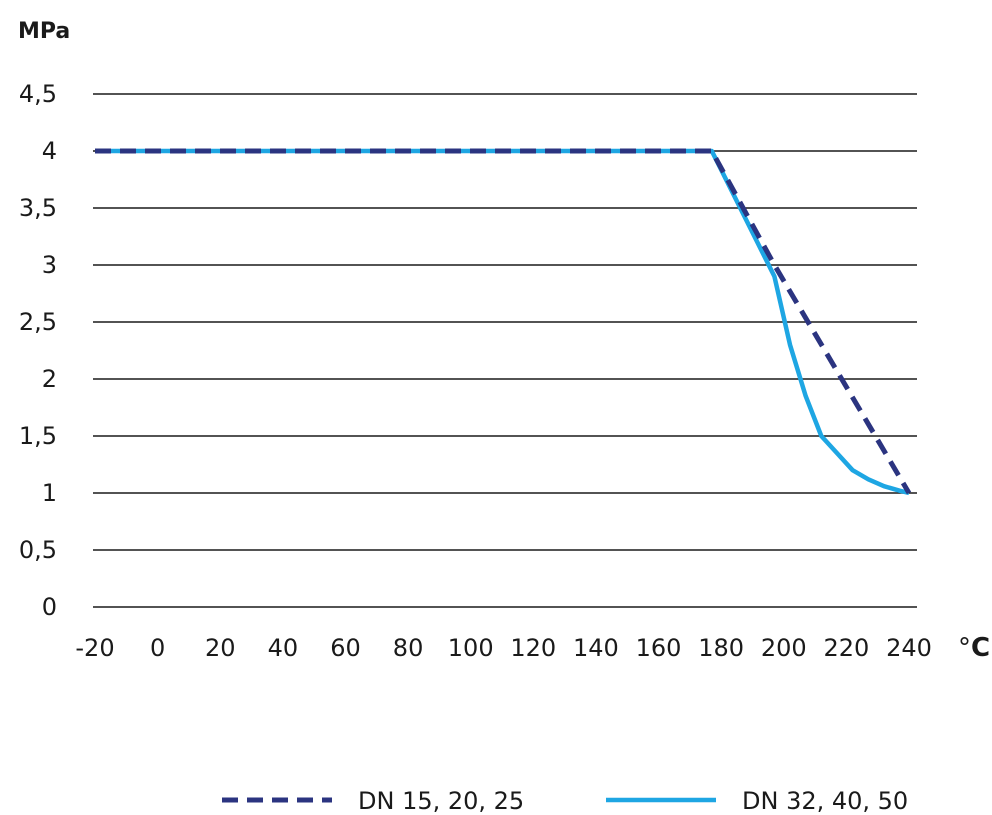 The width and height of the screenshot is (992, 815). What do you see at coordinates (283, 648) in the screenshot?
I see `x-tick-label: 40` at bounding box center [283, 648].